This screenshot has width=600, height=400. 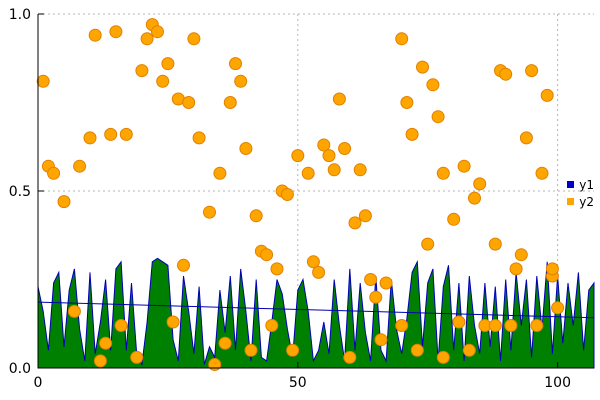 I want to click on y-tick-label: 1.0, so click(x=20, y=15).